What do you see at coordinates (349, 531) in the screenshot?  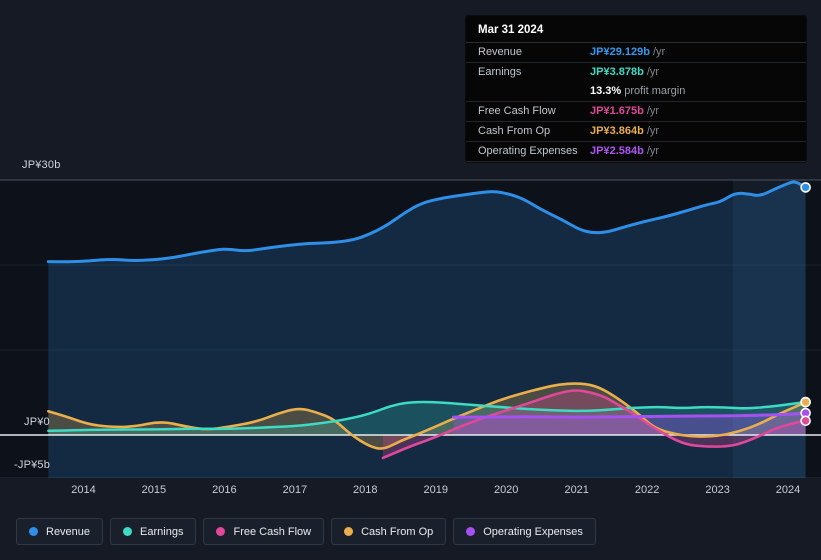 I see `cash-from-op-dot-icon` at bounding box center [349, 531].